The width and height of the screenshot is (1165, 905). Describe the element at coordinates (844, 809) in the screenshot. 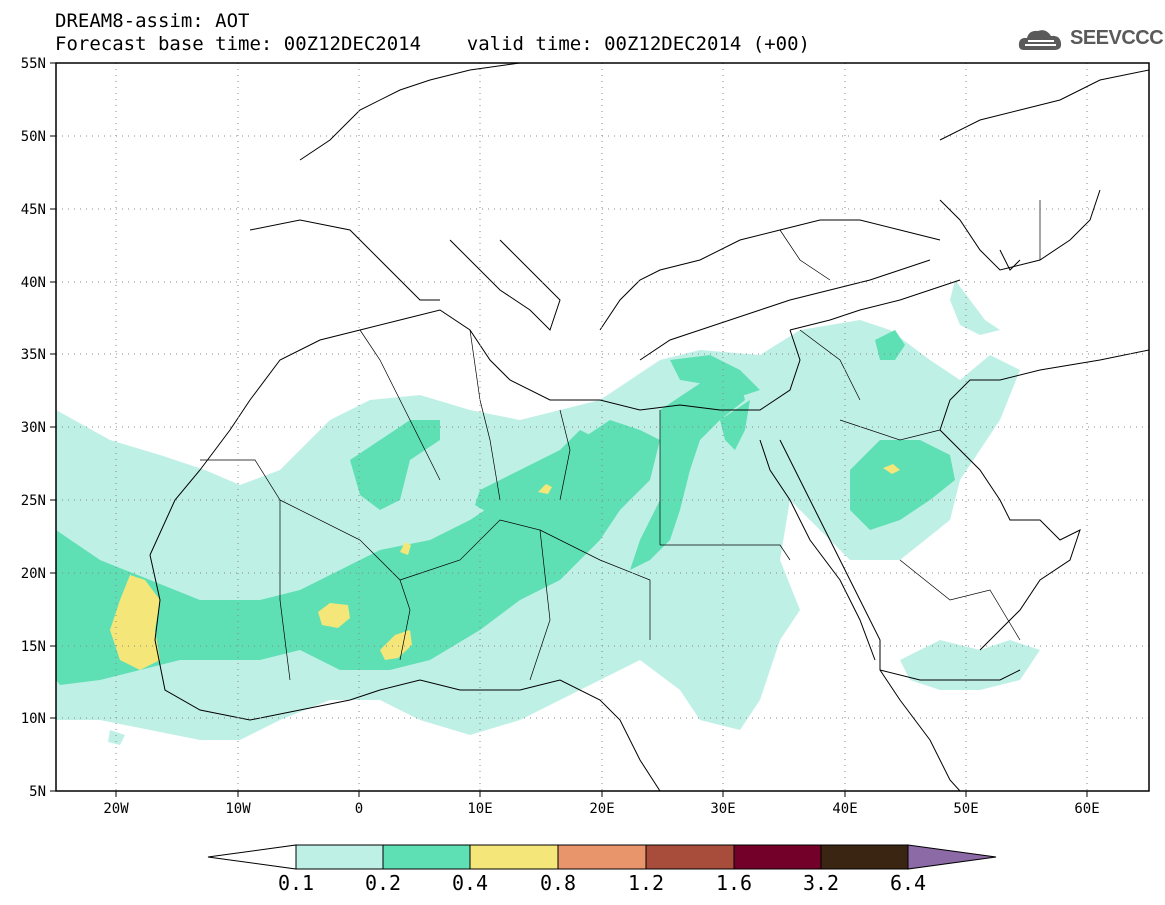

I see `lon-label: 40E` at that location.